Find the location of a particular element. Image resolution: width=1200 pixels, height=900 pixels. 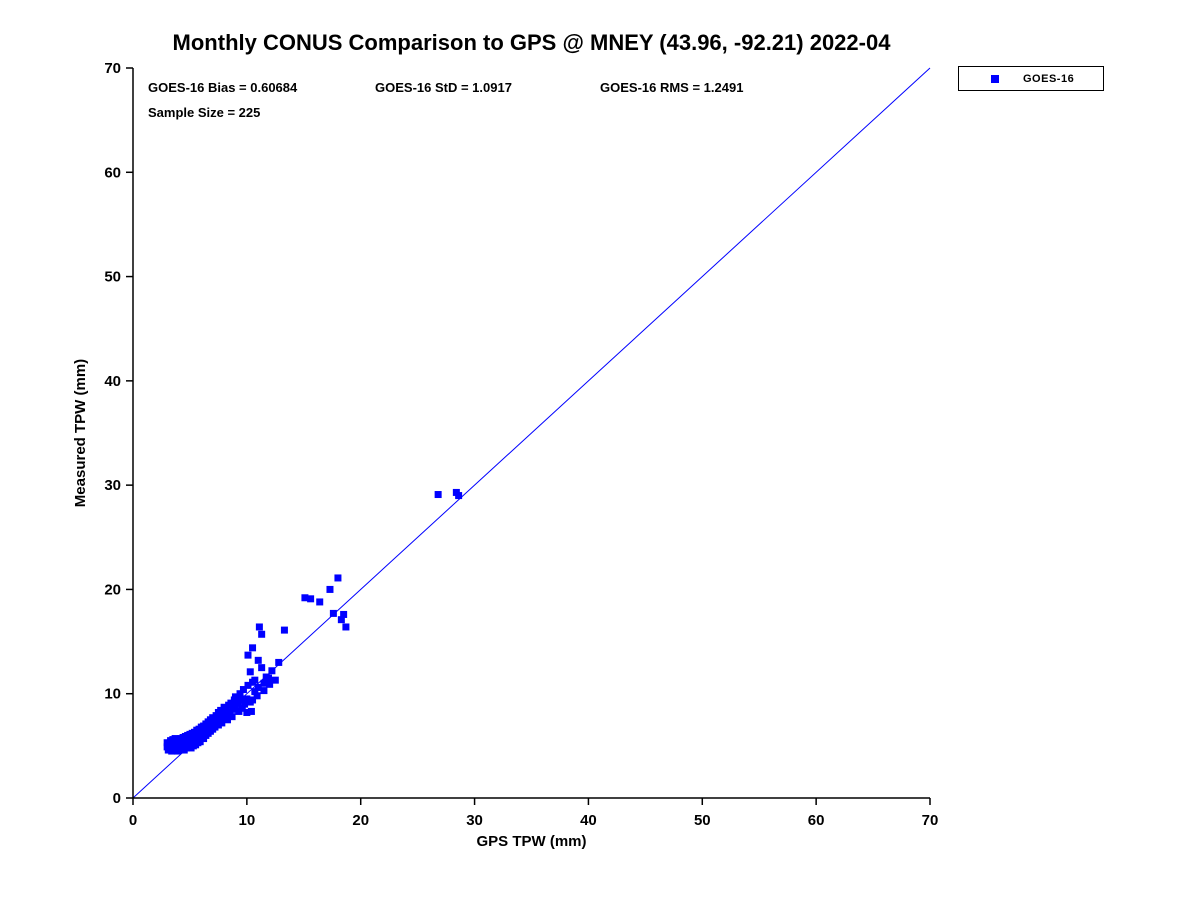

x-tick-label: 20 is located at coordinates (360, 820).